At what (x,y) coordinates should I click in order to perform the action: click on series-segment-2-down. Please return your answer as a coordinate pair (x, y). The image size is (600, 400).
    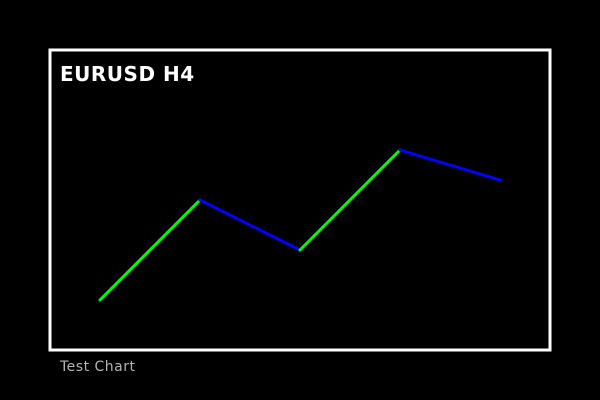
    Looking at the image, I should click on (250, 225).